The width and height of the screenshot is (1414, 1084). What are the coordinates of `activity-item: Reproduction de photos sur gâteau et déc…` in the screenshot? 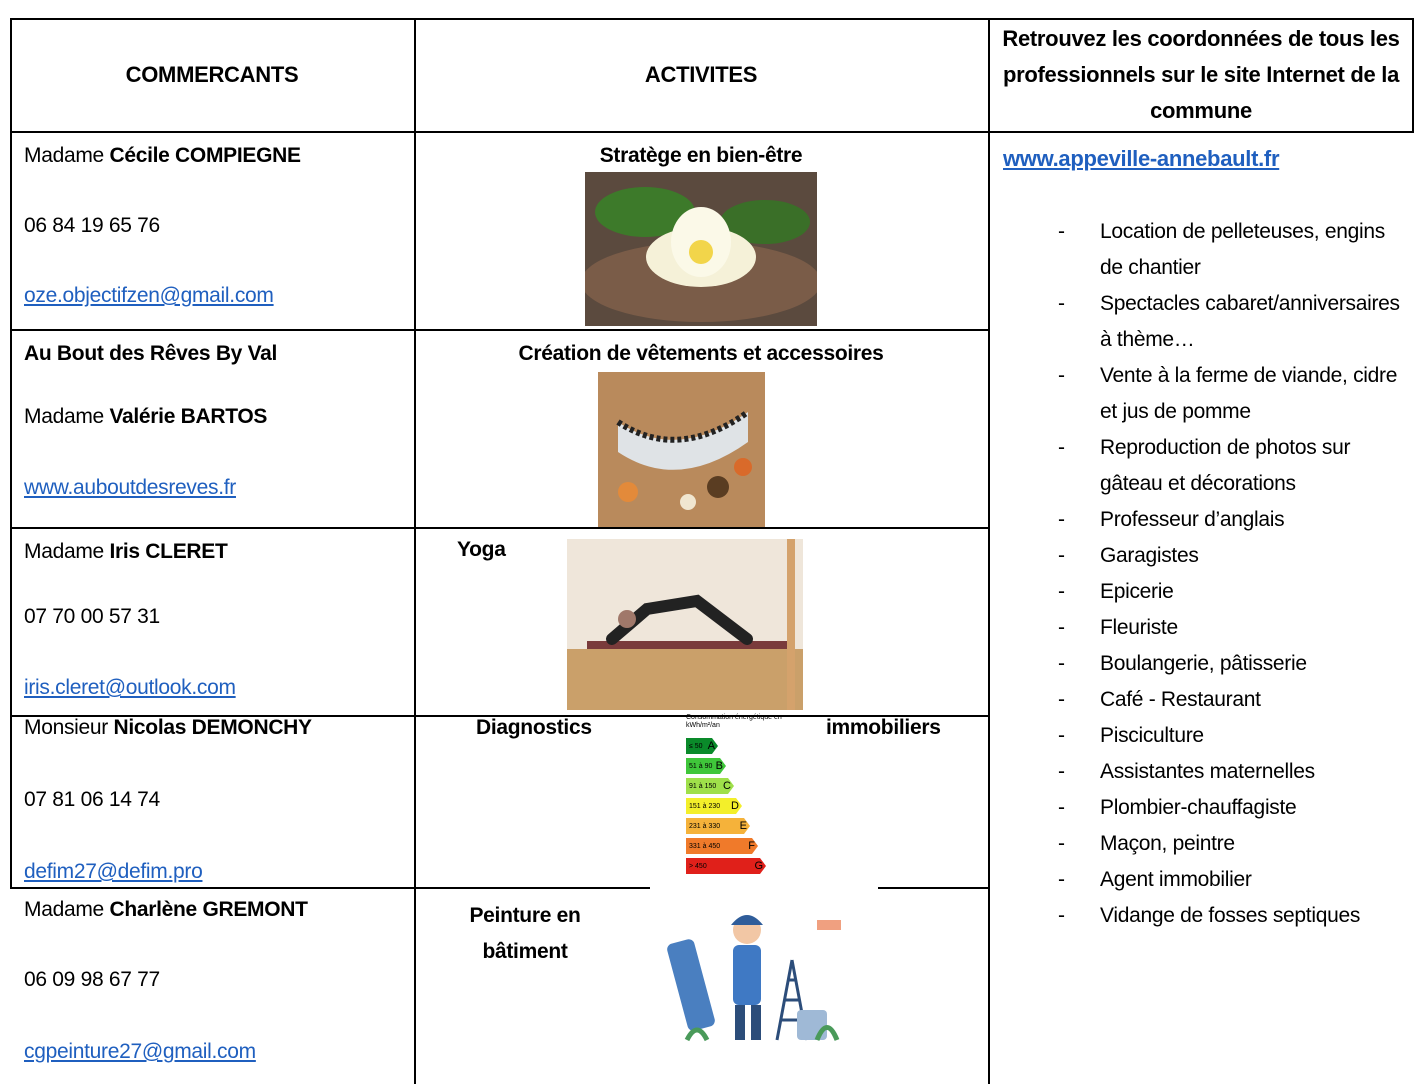 It's located at (1233, 466).